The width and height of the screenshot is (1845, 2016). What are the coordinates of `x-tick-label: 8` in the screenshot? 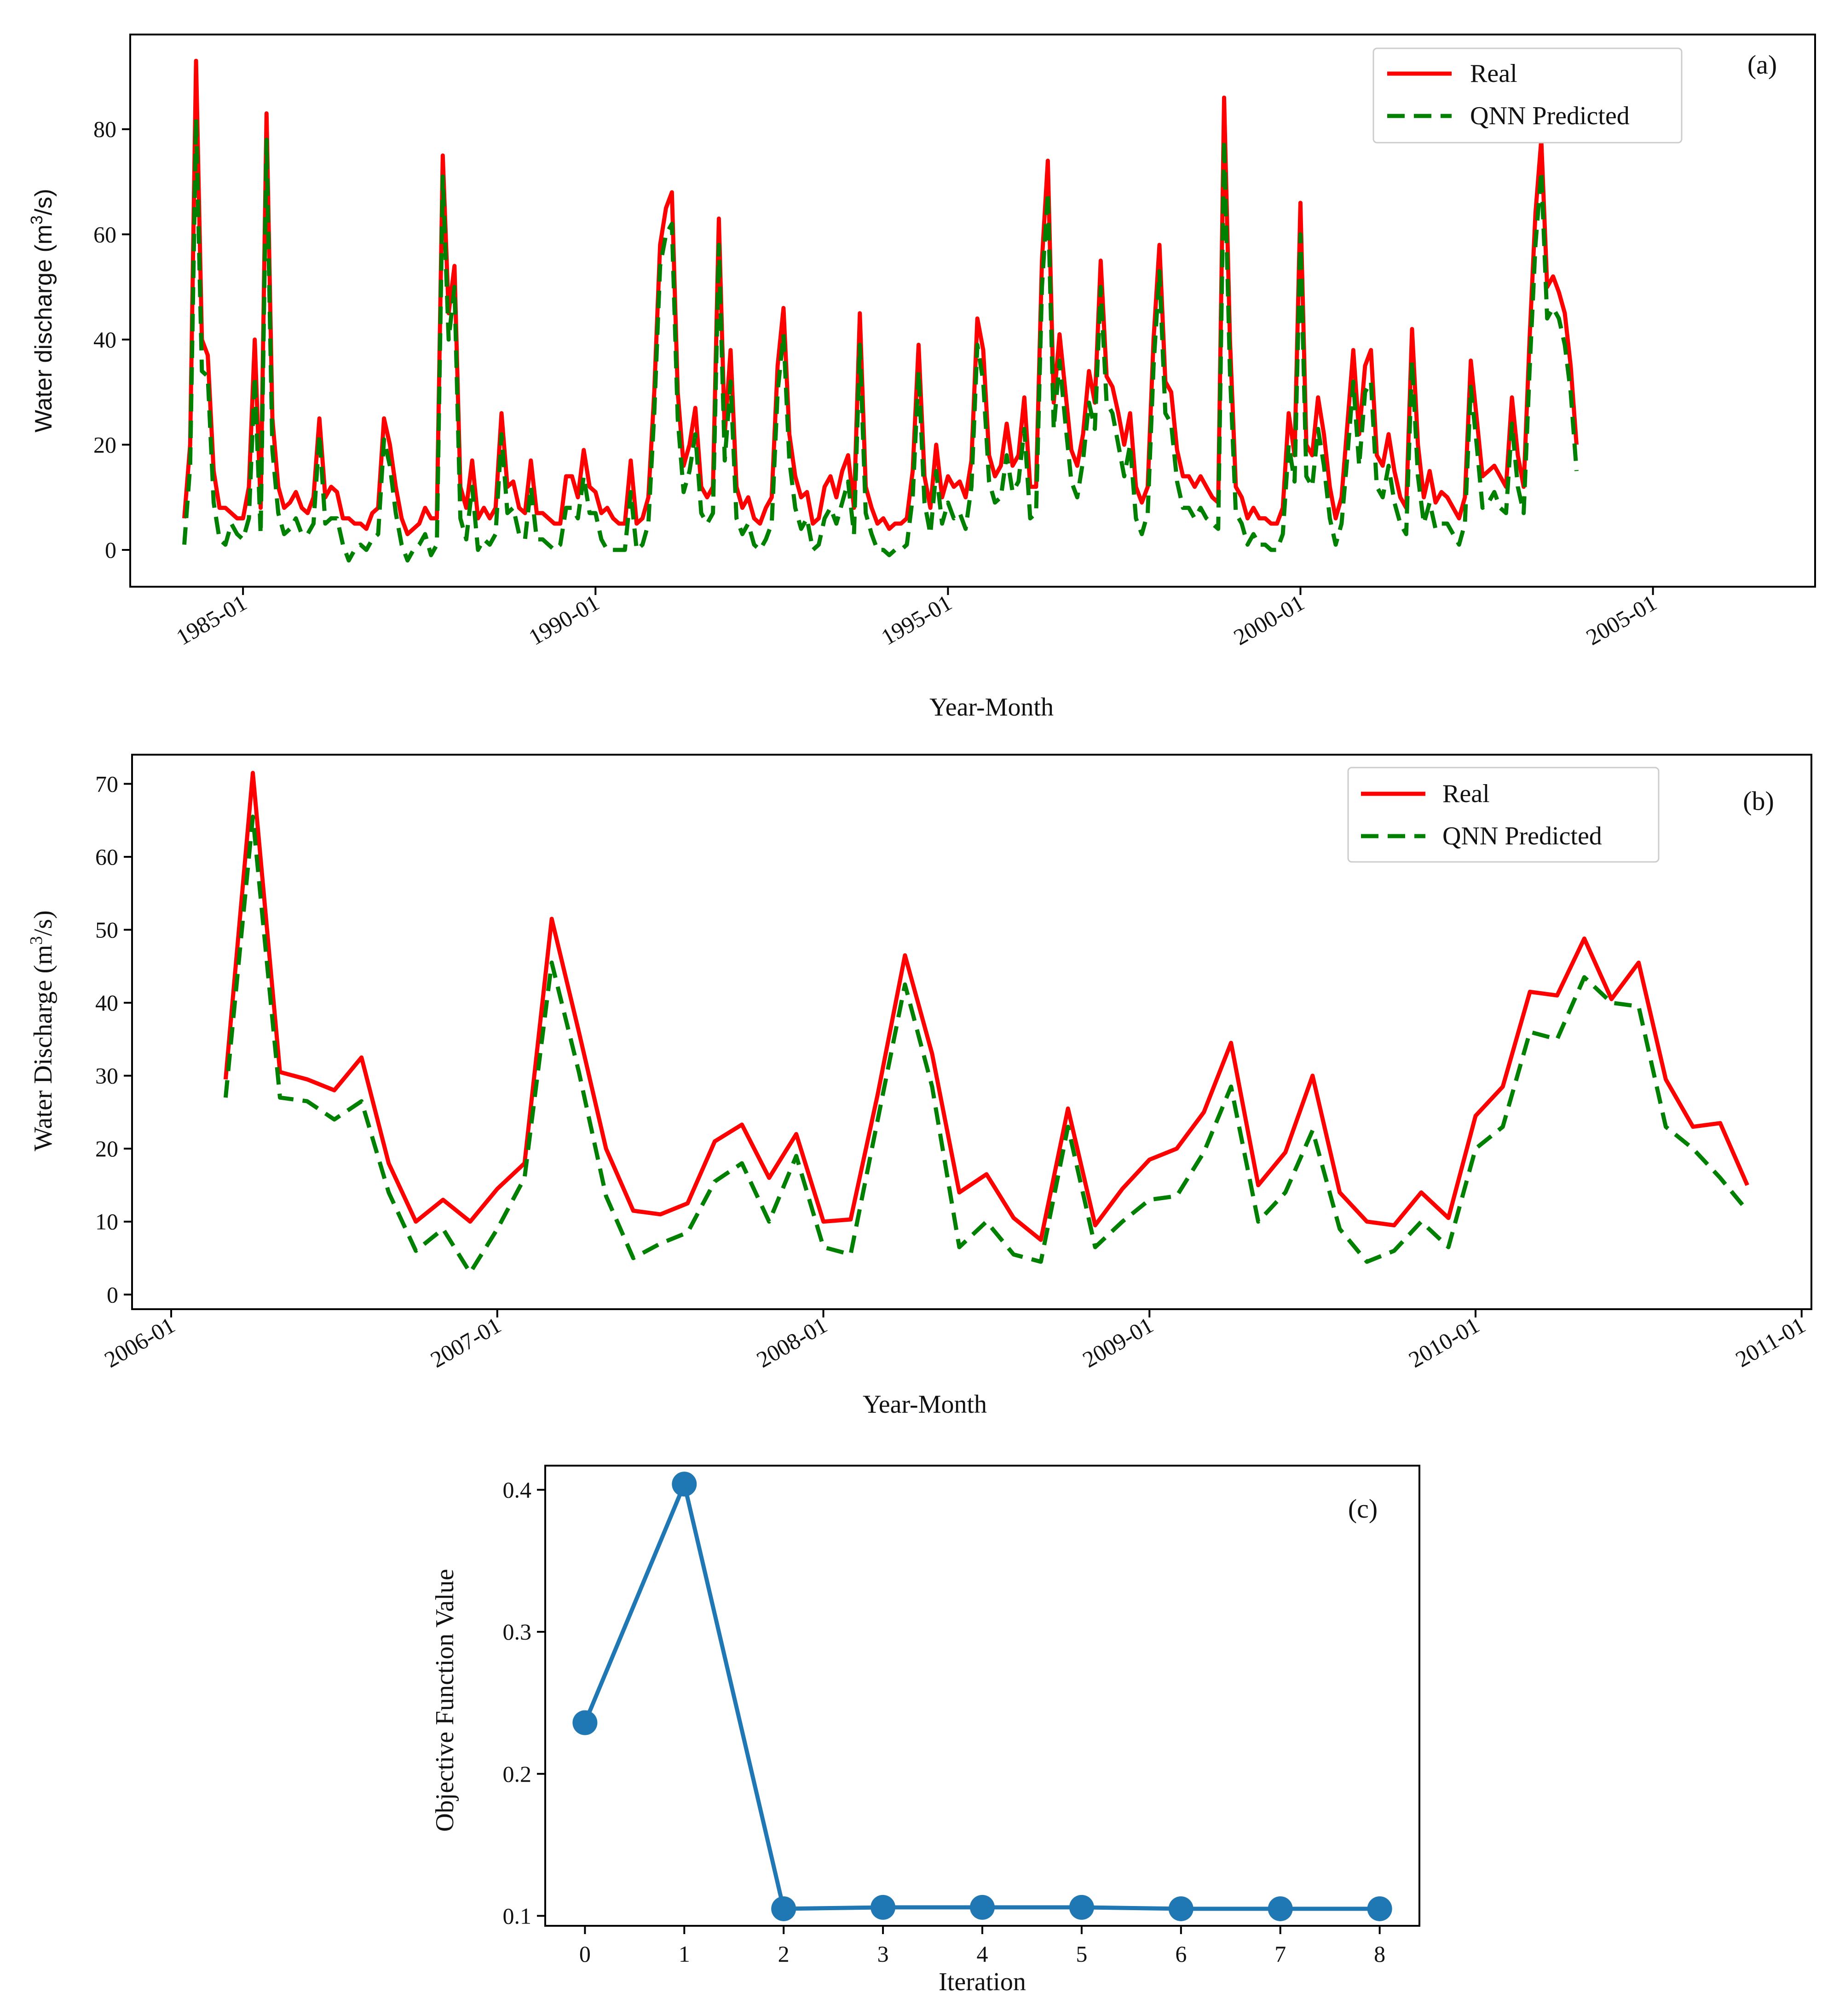 It's located at (1379, 1954).